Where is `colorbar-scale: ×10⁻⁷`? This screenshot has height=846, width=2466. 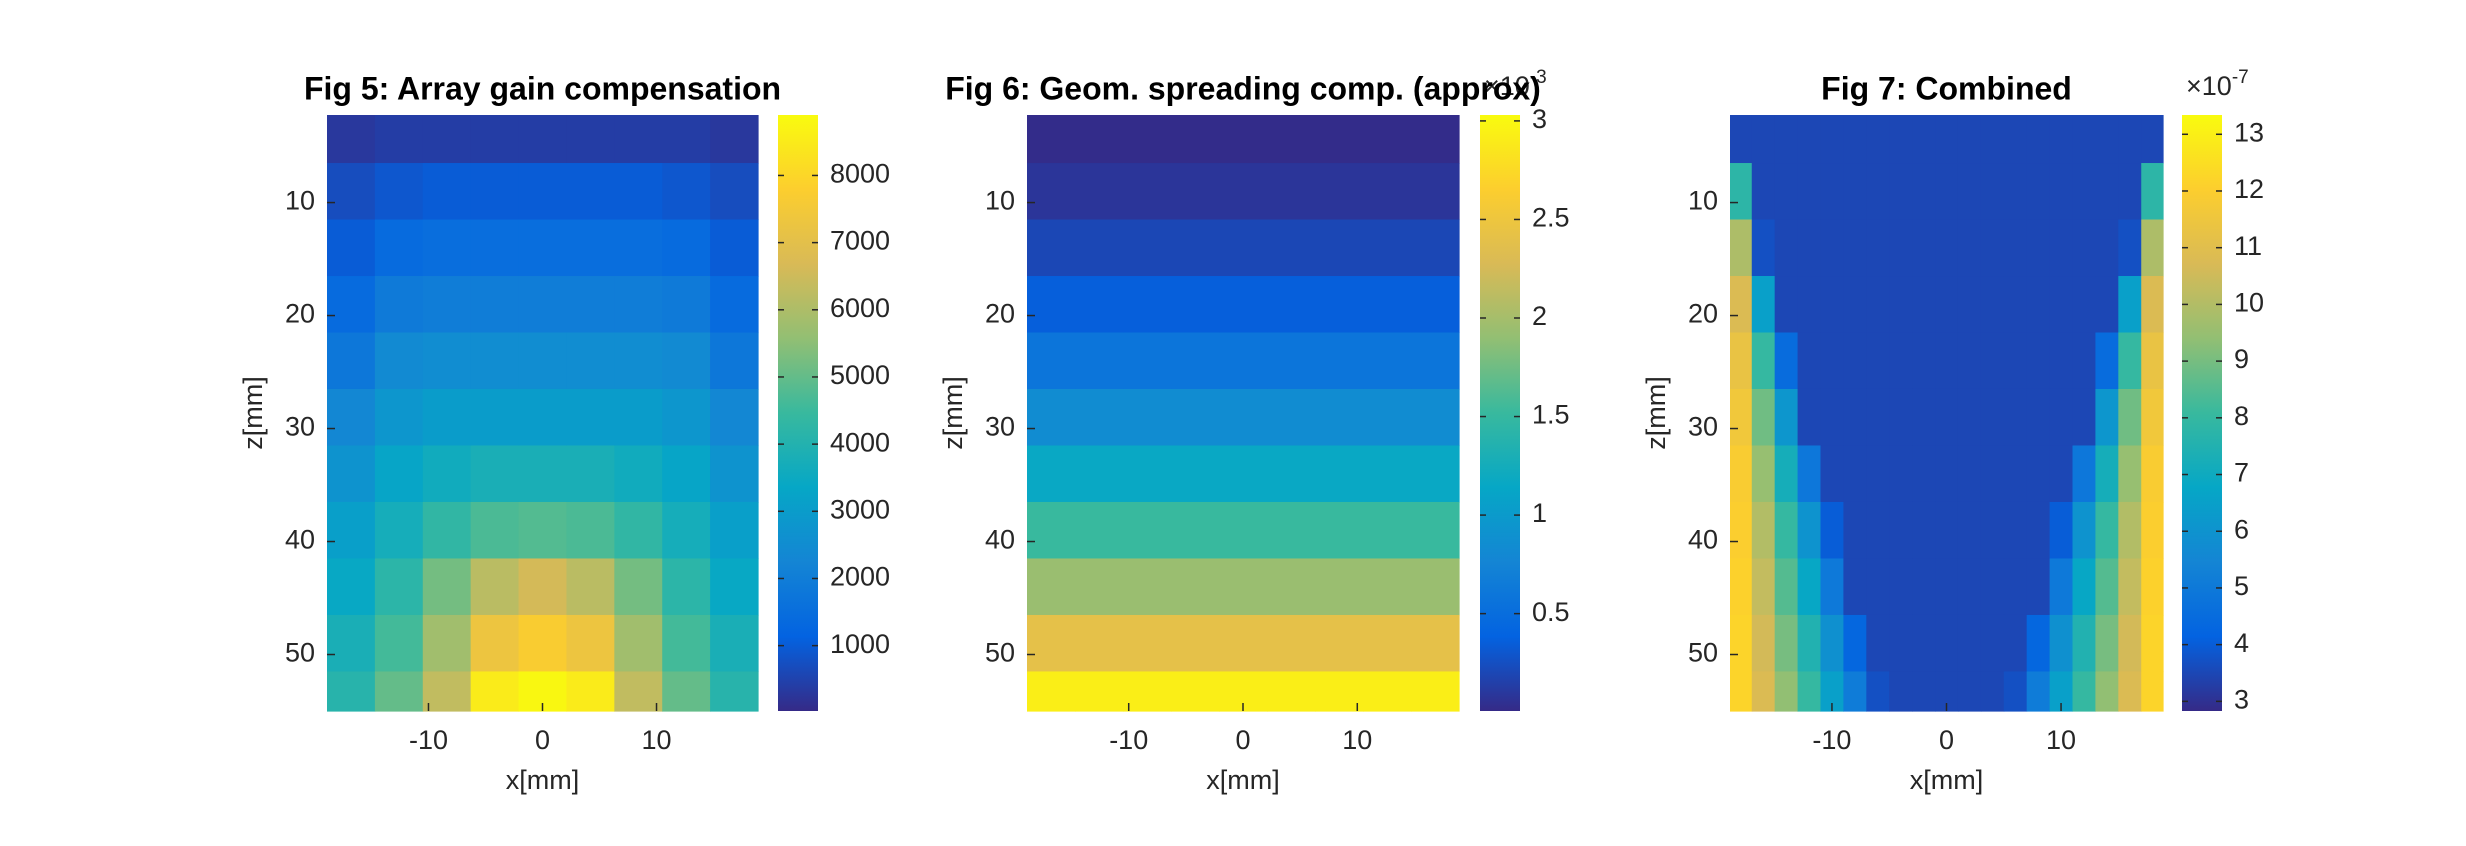 colorbar-scale: ×10⁻⁷ is located at coordinates (2217, 84).